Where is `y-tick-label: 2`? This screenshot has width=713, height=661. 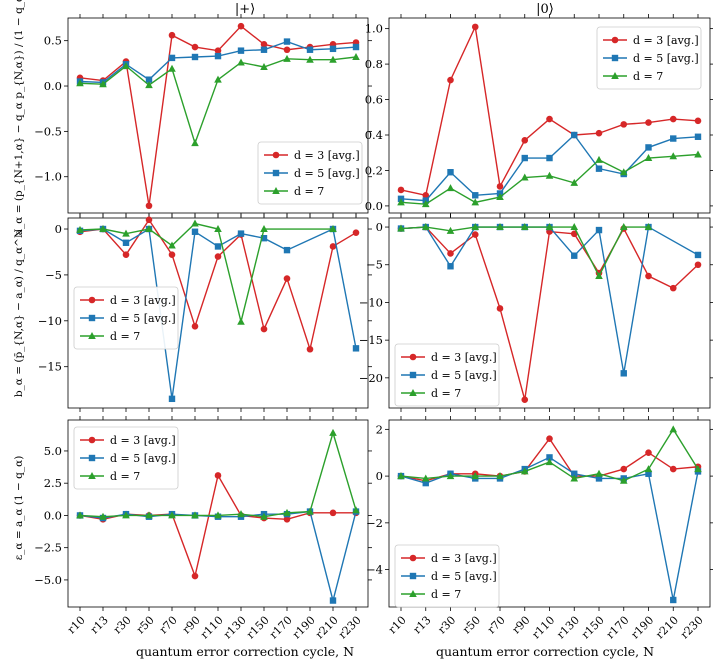
y-tick-label: 2 is located at coordinates (379, 429).